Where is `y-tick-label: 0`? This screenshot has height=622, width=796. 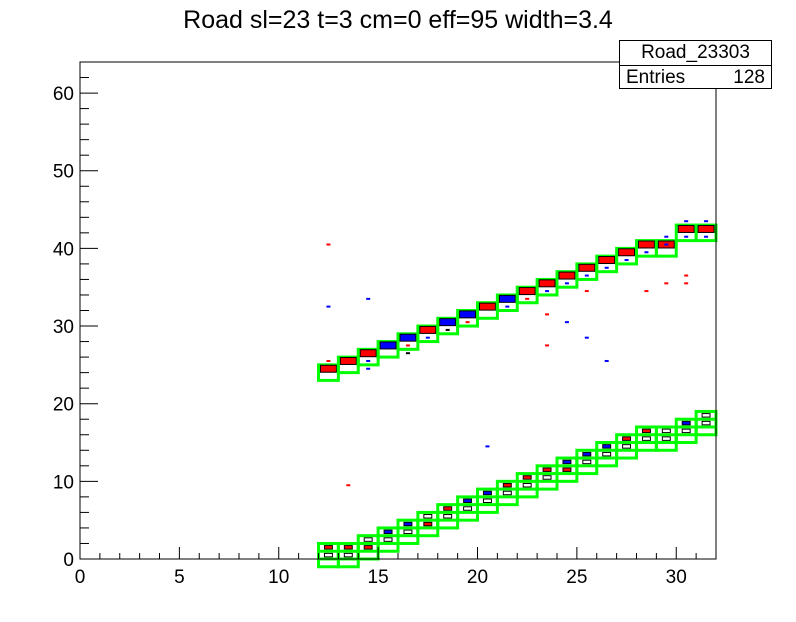 y-tick-label: 0 is located at coordinates (68, 560).